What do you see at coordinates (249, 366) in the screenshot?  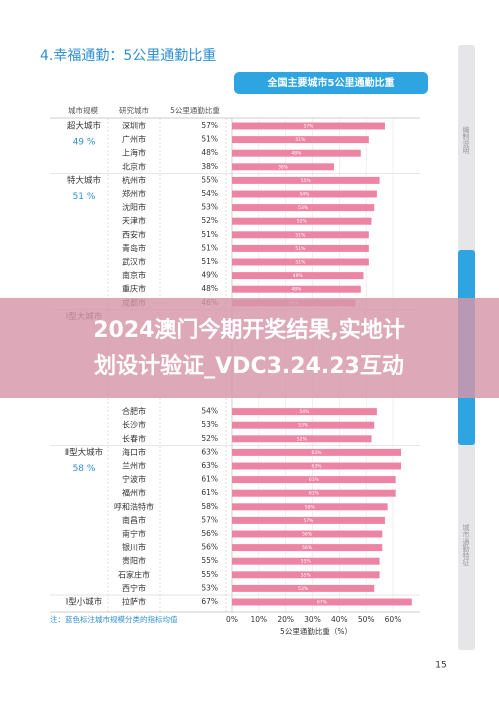 I see `banner-text: 划设计验证_VDC3.24.23互动` at bounding box center [249, 366].